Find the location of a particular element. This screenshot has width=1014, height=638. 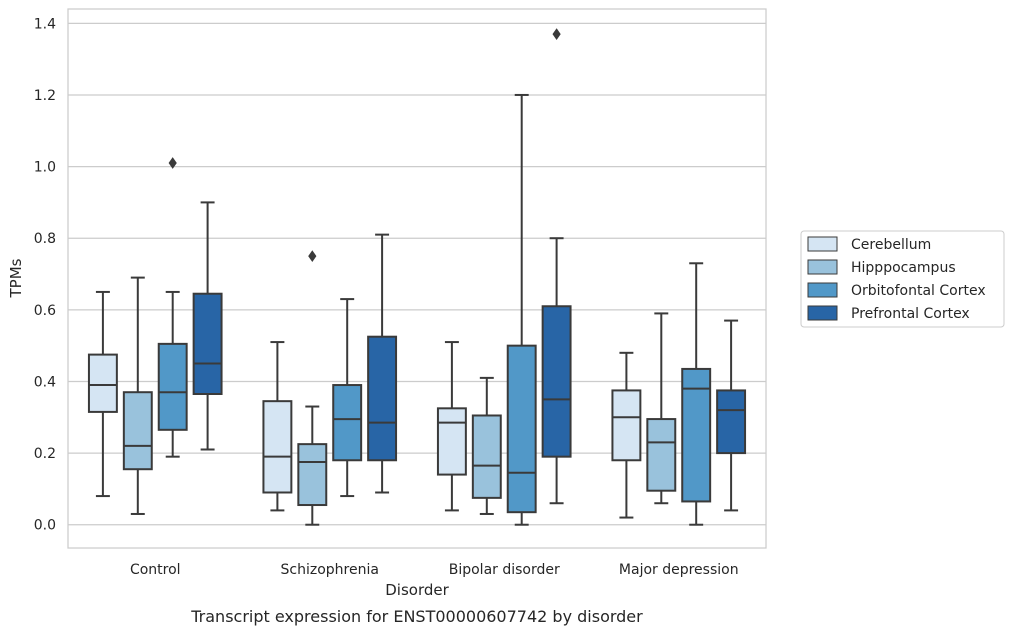

y-tick-label: 1.0 is located at coordinates (45, 168).